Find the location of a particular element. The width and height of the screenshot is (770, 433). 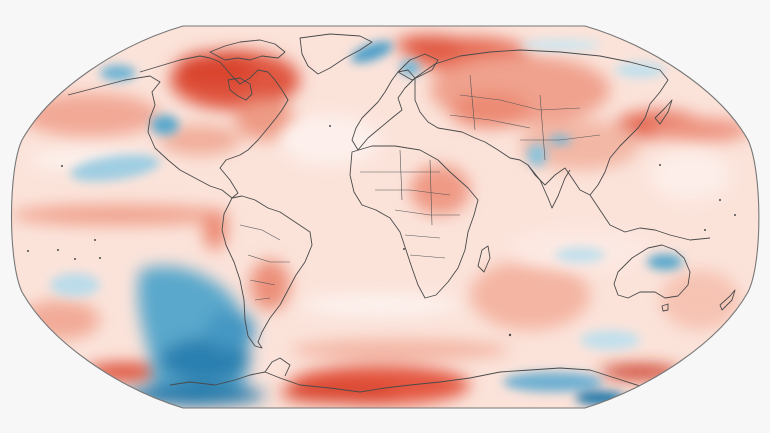

india-coast is located at coordinates (549, 186).